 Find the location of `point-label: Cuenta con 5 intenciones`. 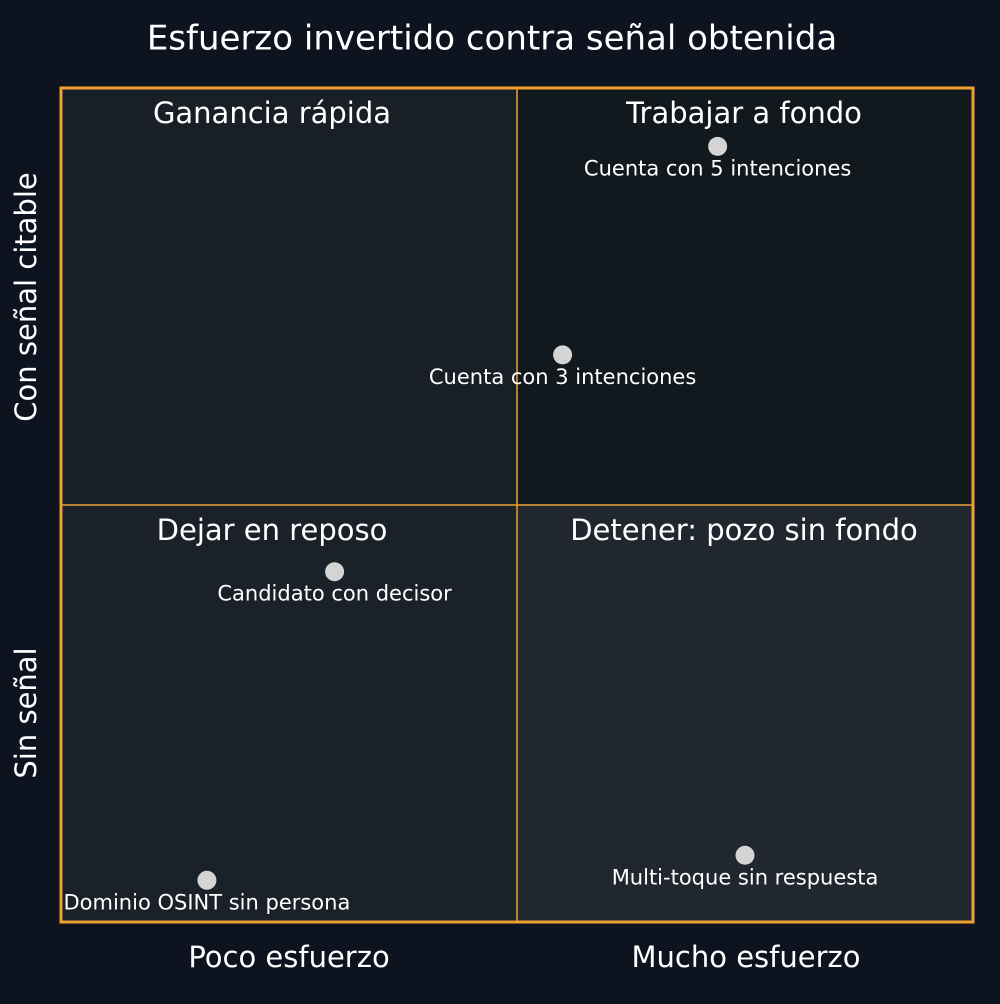

point-label: Cuenta con 5 intenciones is located at coordinates (717, 168).